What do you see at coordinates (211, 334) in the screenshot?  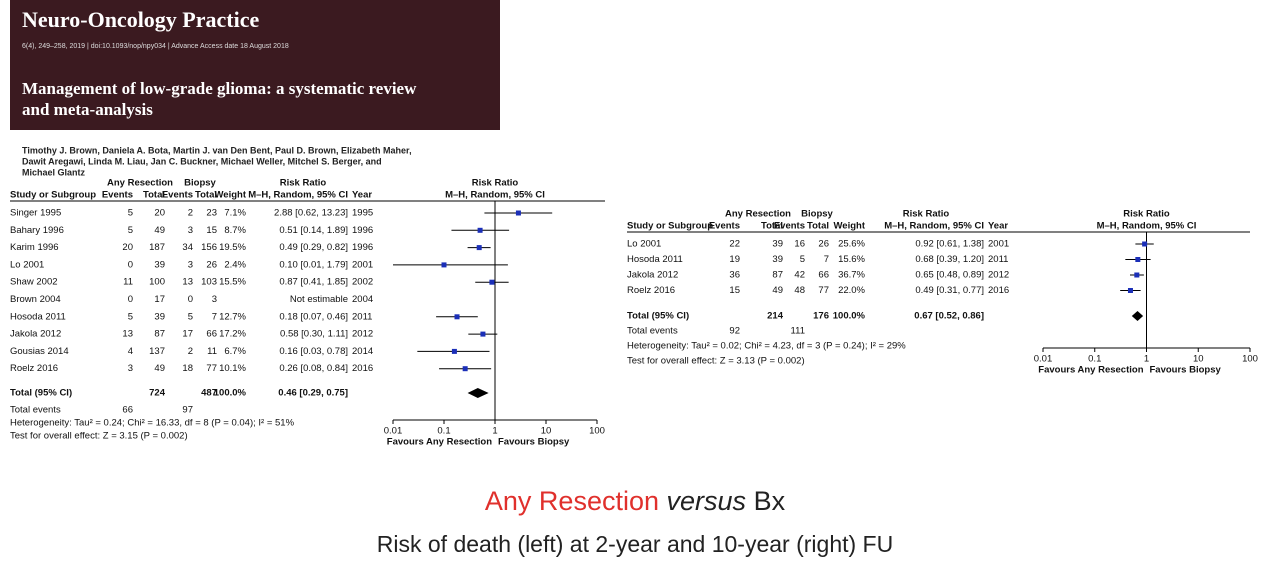 I see `total-b: 66` at bounding box center [211, 334].